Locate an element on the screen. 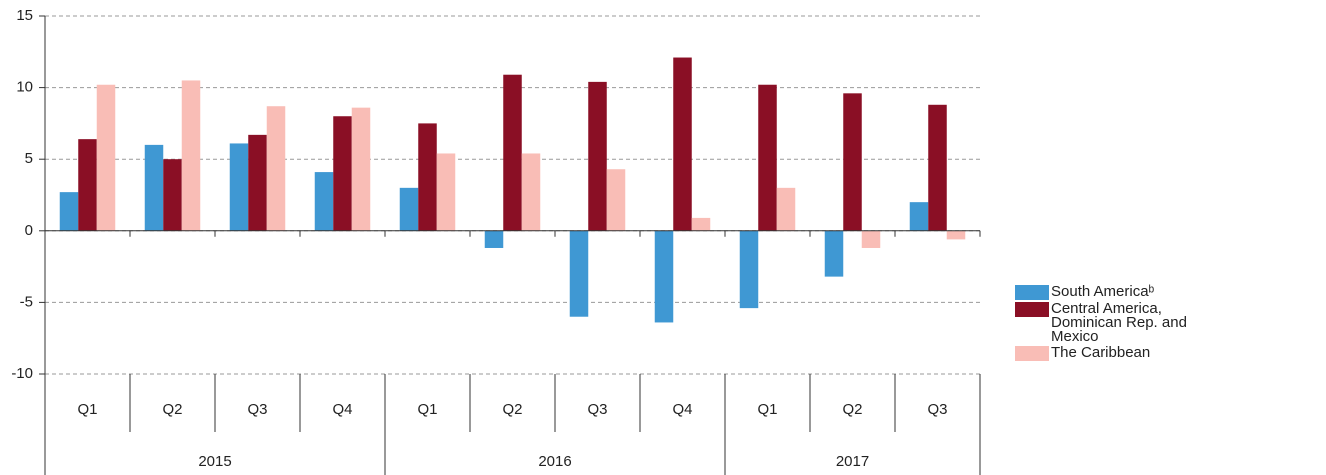 The width and height of the screenshot is (1326, 475). group-label: 2015 is located at coordinates (214, 461).